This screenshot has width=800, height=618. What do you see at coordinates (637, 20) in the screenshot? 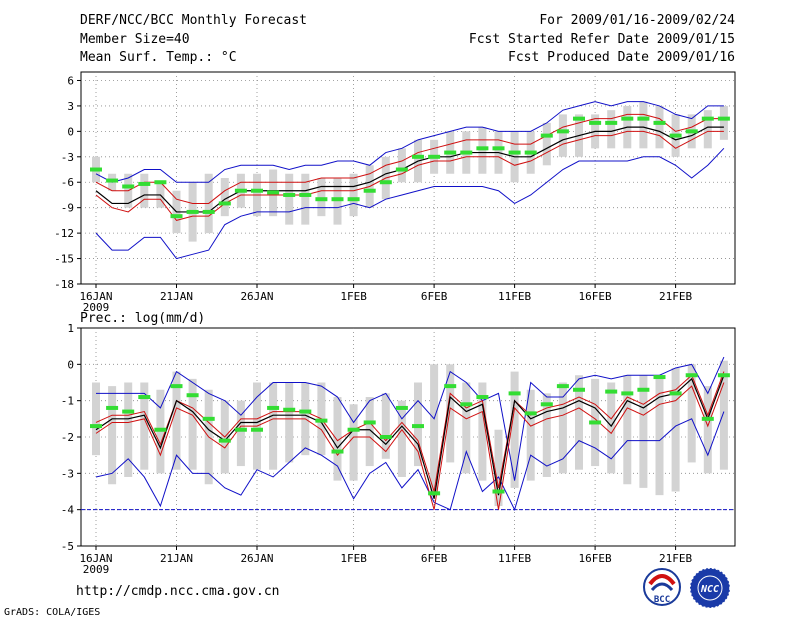
I see `header-period: For 2009/01/16-2009/02/24` at bounding box center [637, 20].